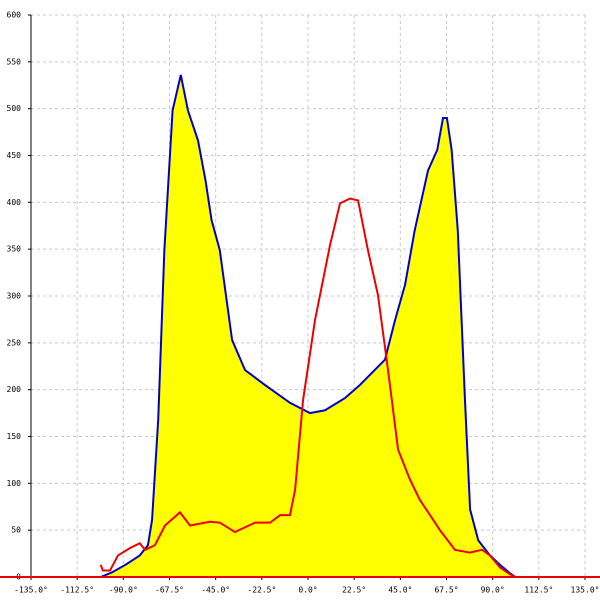 The width and height of the screenshot is (600, 600). What do you see at coordinates (14, 483) in the screenshot?
I see `y-tick-label: 100` at bounding box center [14, 483].